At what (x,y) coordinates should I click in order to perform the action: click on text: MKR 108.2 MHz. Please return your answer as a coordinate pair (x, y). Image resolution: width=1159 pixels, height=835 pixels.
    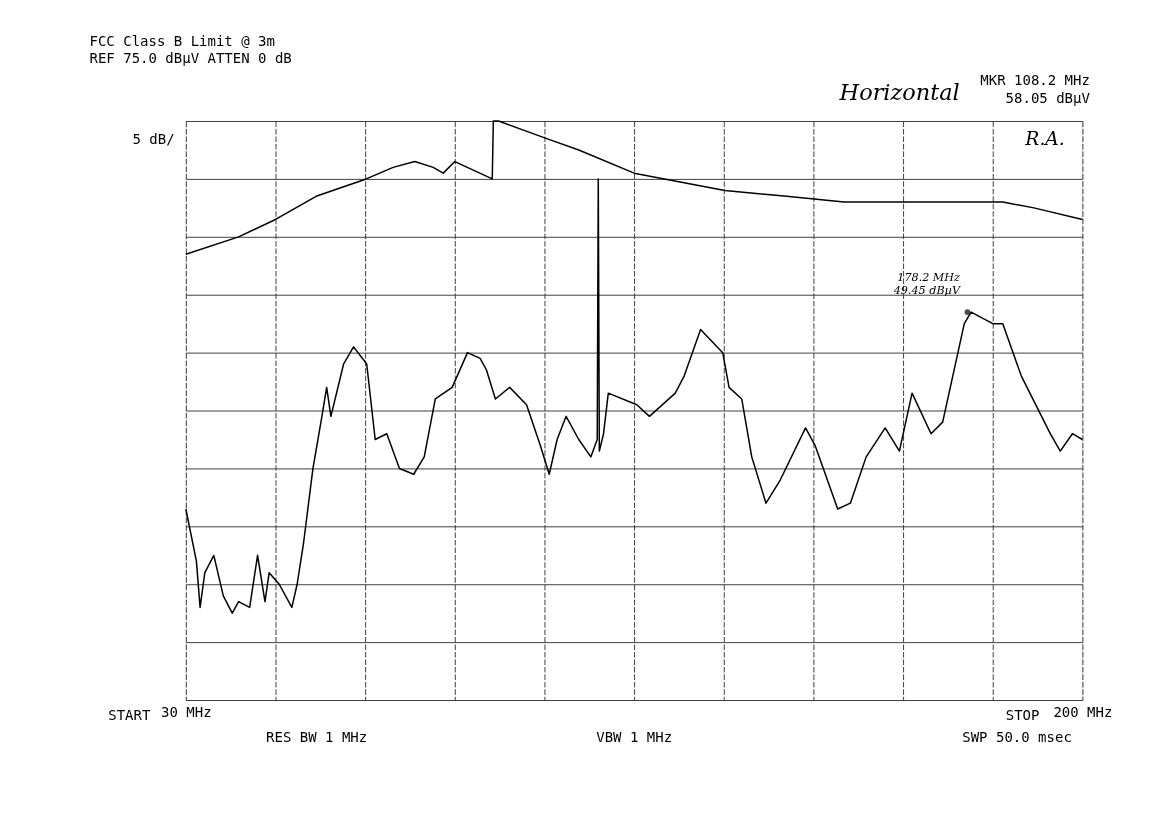
    Looking at the image, I should click on (1035, 79).